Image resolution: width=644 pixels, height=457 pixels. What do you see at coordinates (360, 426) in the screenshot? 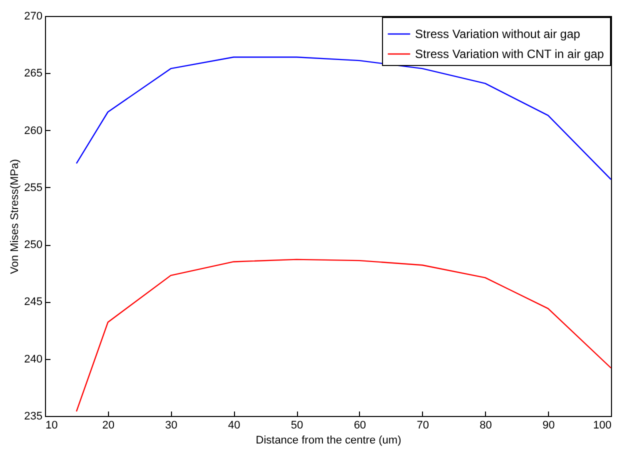
I see `x-tick-label: 60` at bounding box center [360, 426].